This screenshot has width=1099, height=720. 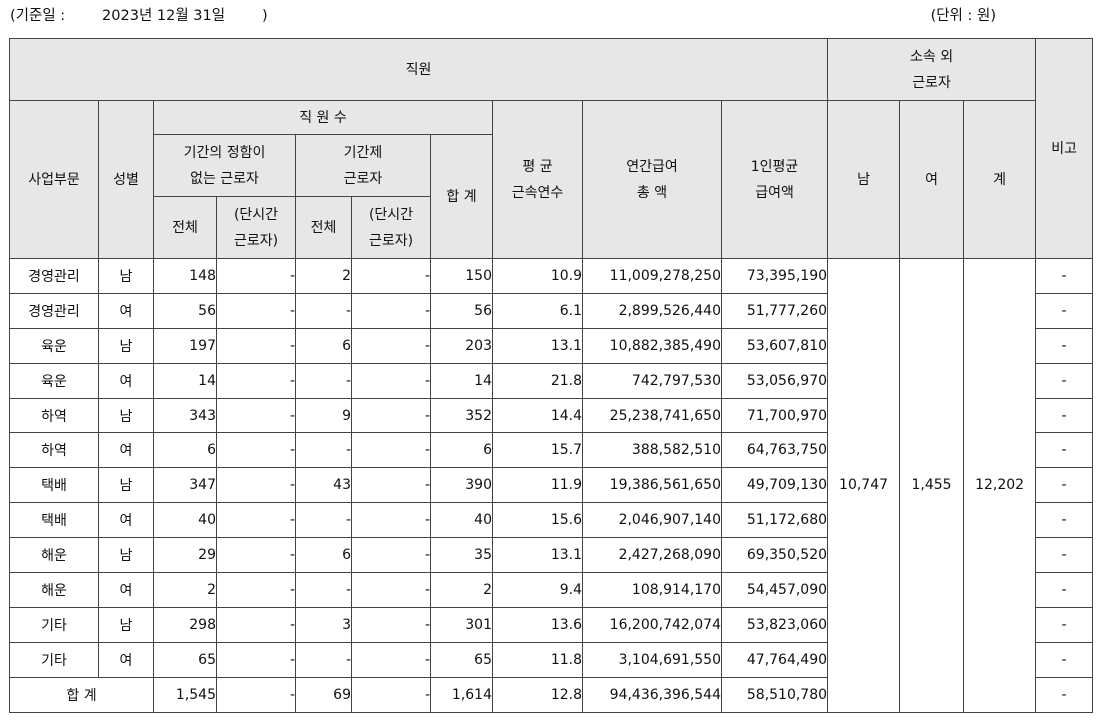 What do you see at coordinates (963, 16) in the screenshot?
I see `unit-label: (단위 : 원)` at bounding box center [963, 16].